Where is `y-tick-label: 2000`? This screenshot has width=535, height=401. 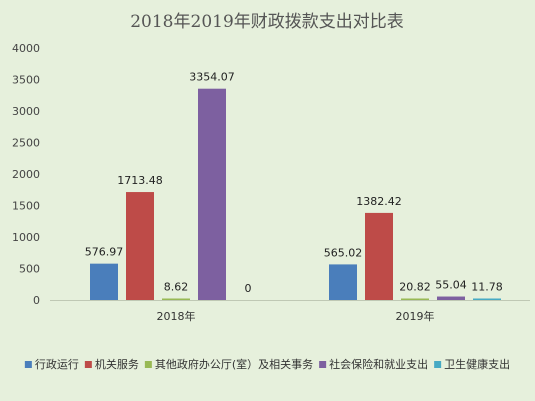 y-tick-label: 2000 is located at coordinates (26, 174).